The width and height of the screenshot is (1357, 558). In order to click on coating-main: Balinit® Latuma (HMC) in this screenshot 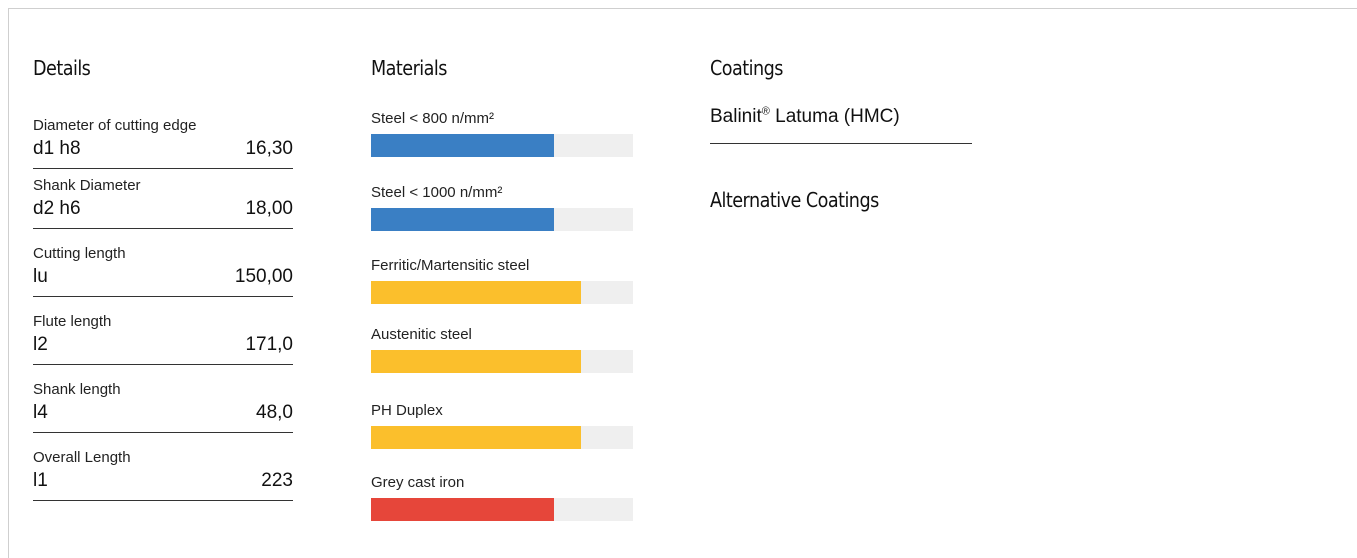, I will do `click(841, 125)`.